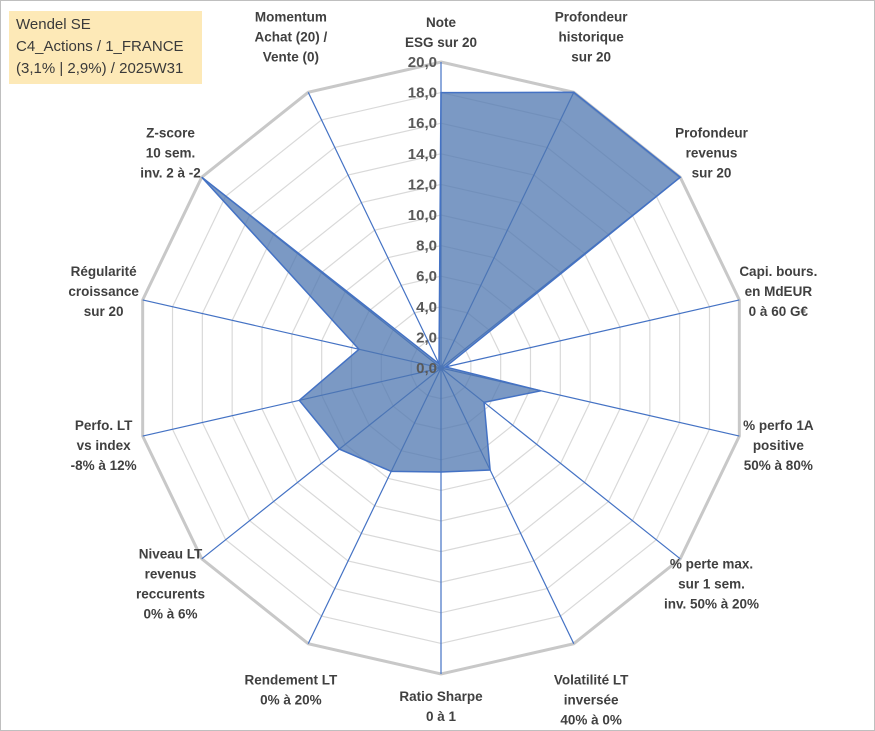  What do you see at coordinates (711, 584) in the screenshot?
I see `axis-label: % perte max. sur 1 sem. inv. 50% à 20%` at bounding box center [711, 584].